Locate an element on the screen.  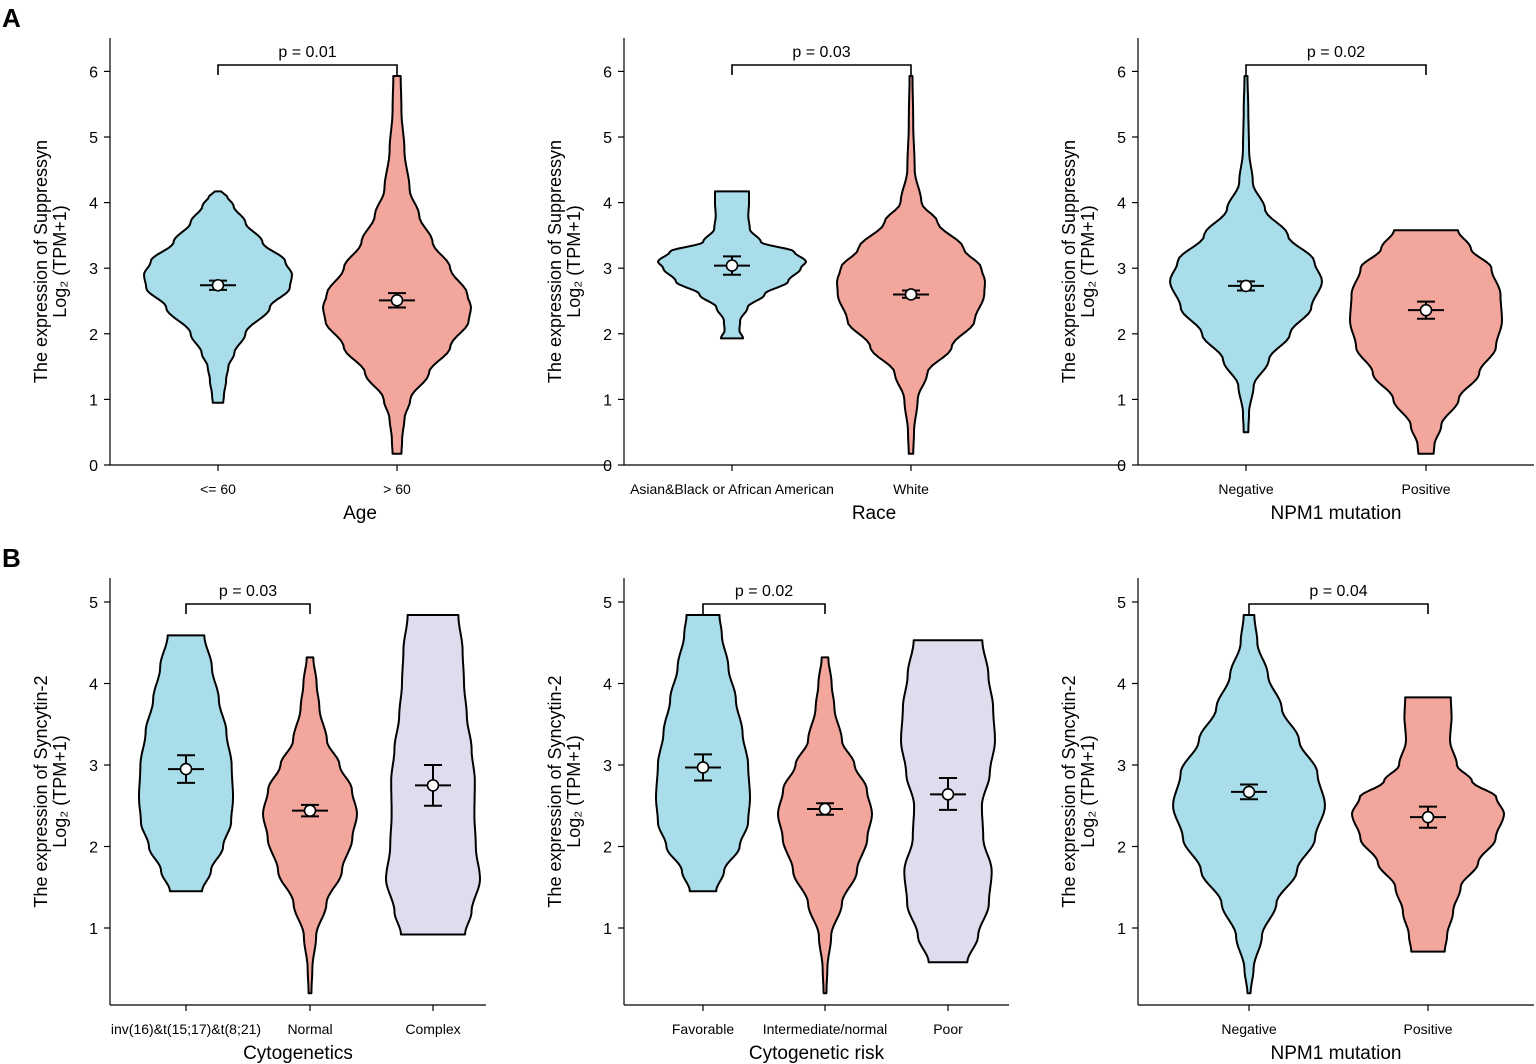
panel-label-b: B is located at coordinates (11, 558).